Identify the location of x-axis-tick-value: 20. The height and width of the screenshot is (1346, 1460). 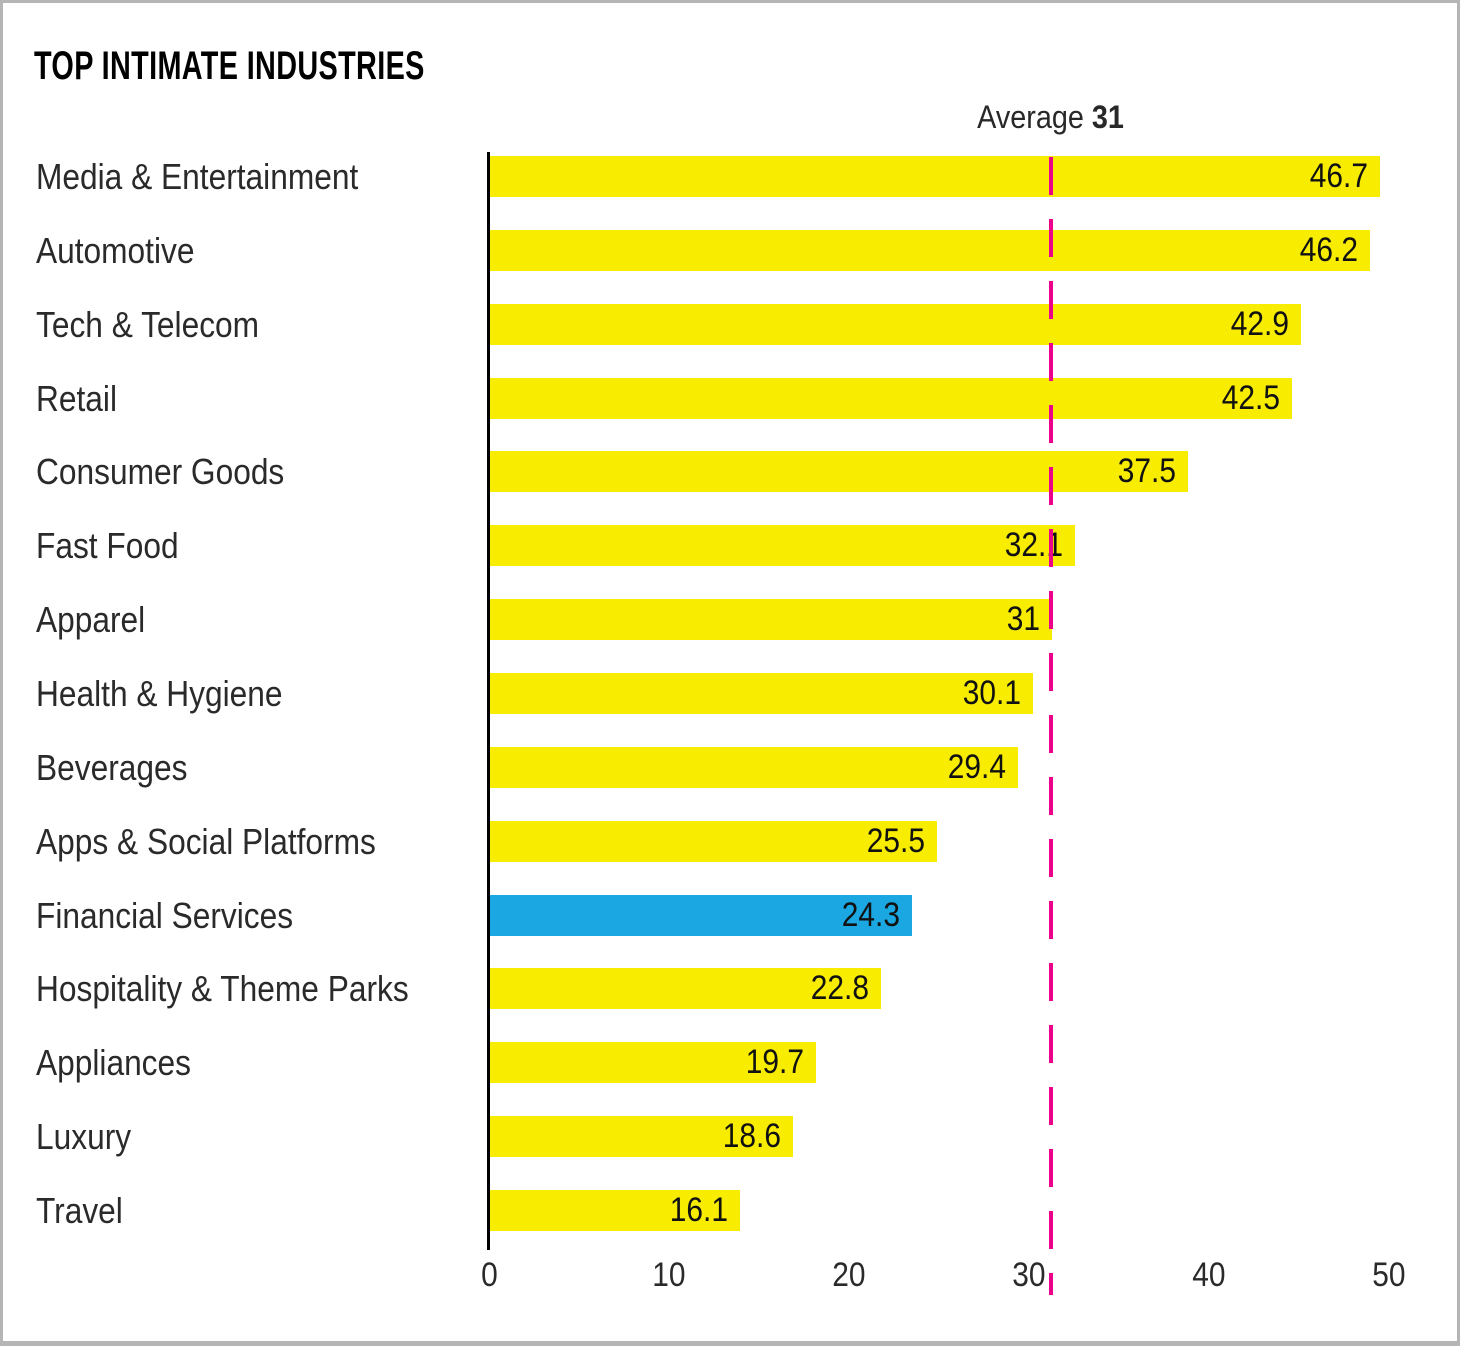
(849, 1275).